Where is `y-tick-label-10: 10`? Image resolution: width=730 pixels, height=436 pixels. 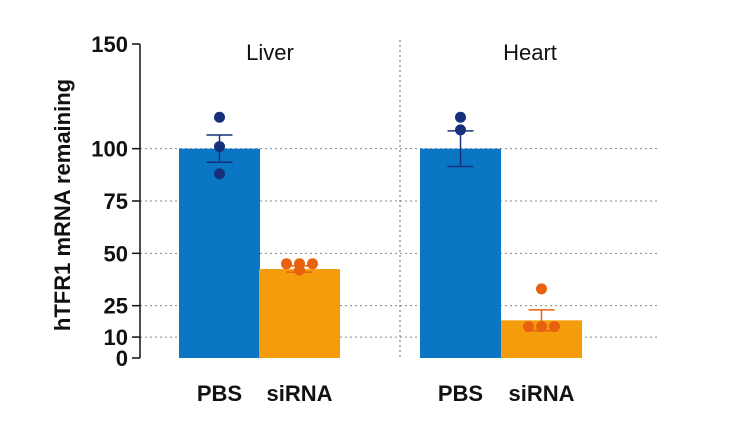 y-tick-label-10: 10 is located at coordinates (116, 337).